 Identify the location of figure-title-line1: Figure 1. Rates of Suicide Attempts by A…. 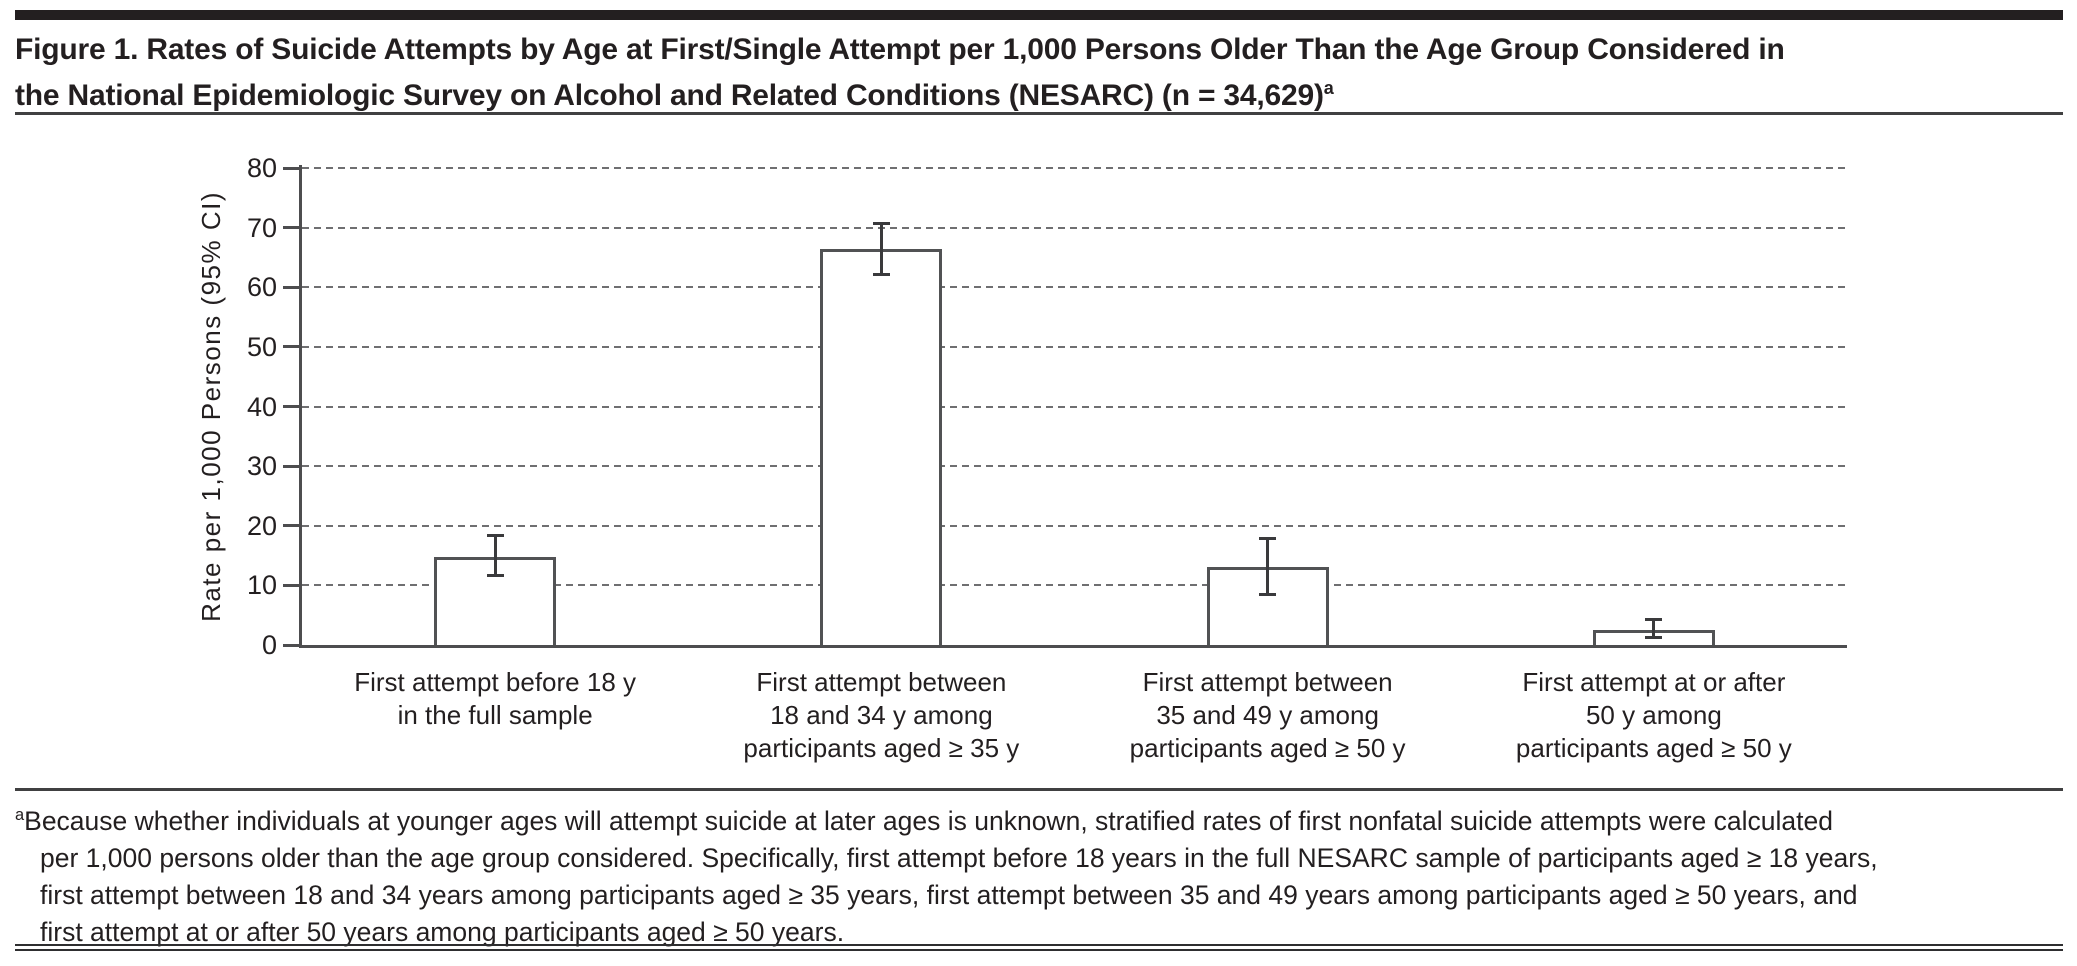
(900, 49).